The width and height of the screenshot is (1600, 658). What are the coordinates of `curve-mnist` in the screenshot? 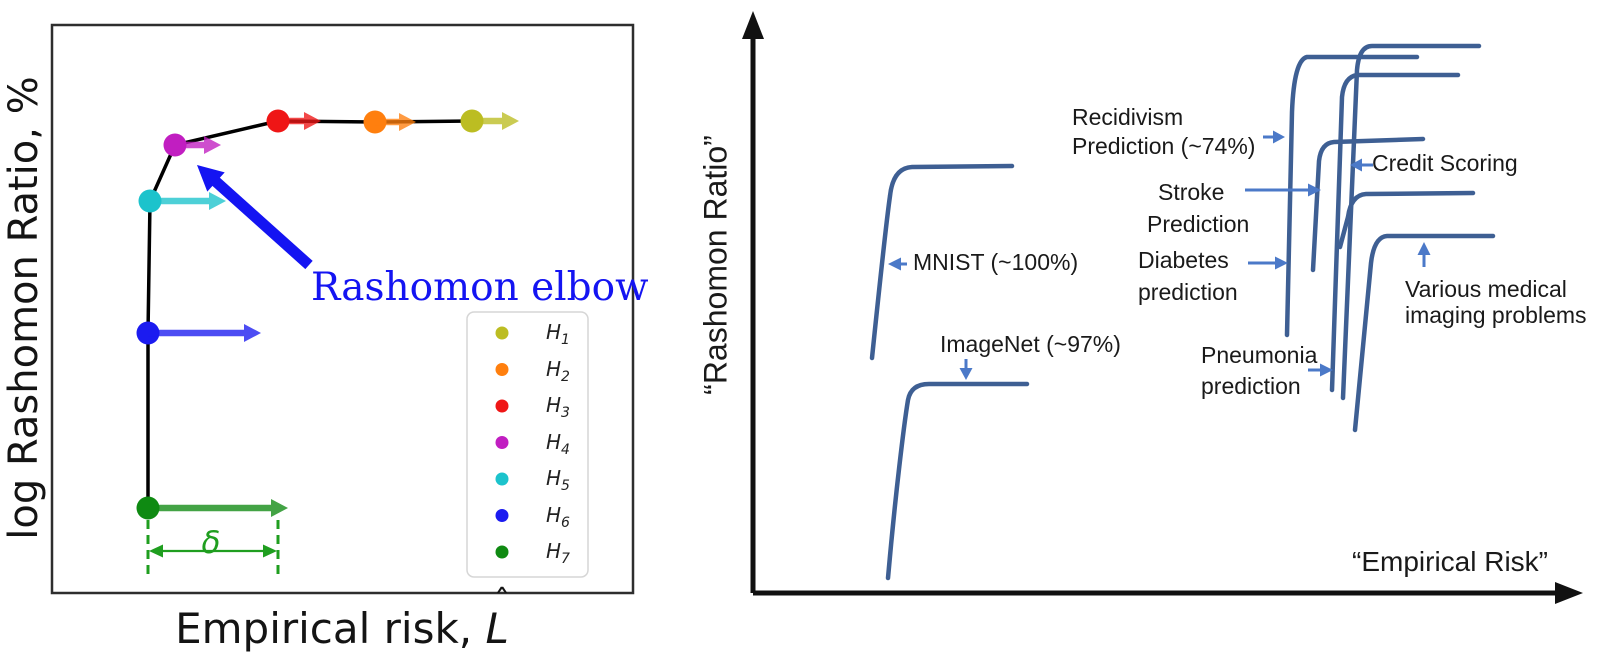 It's located at (942, 262).